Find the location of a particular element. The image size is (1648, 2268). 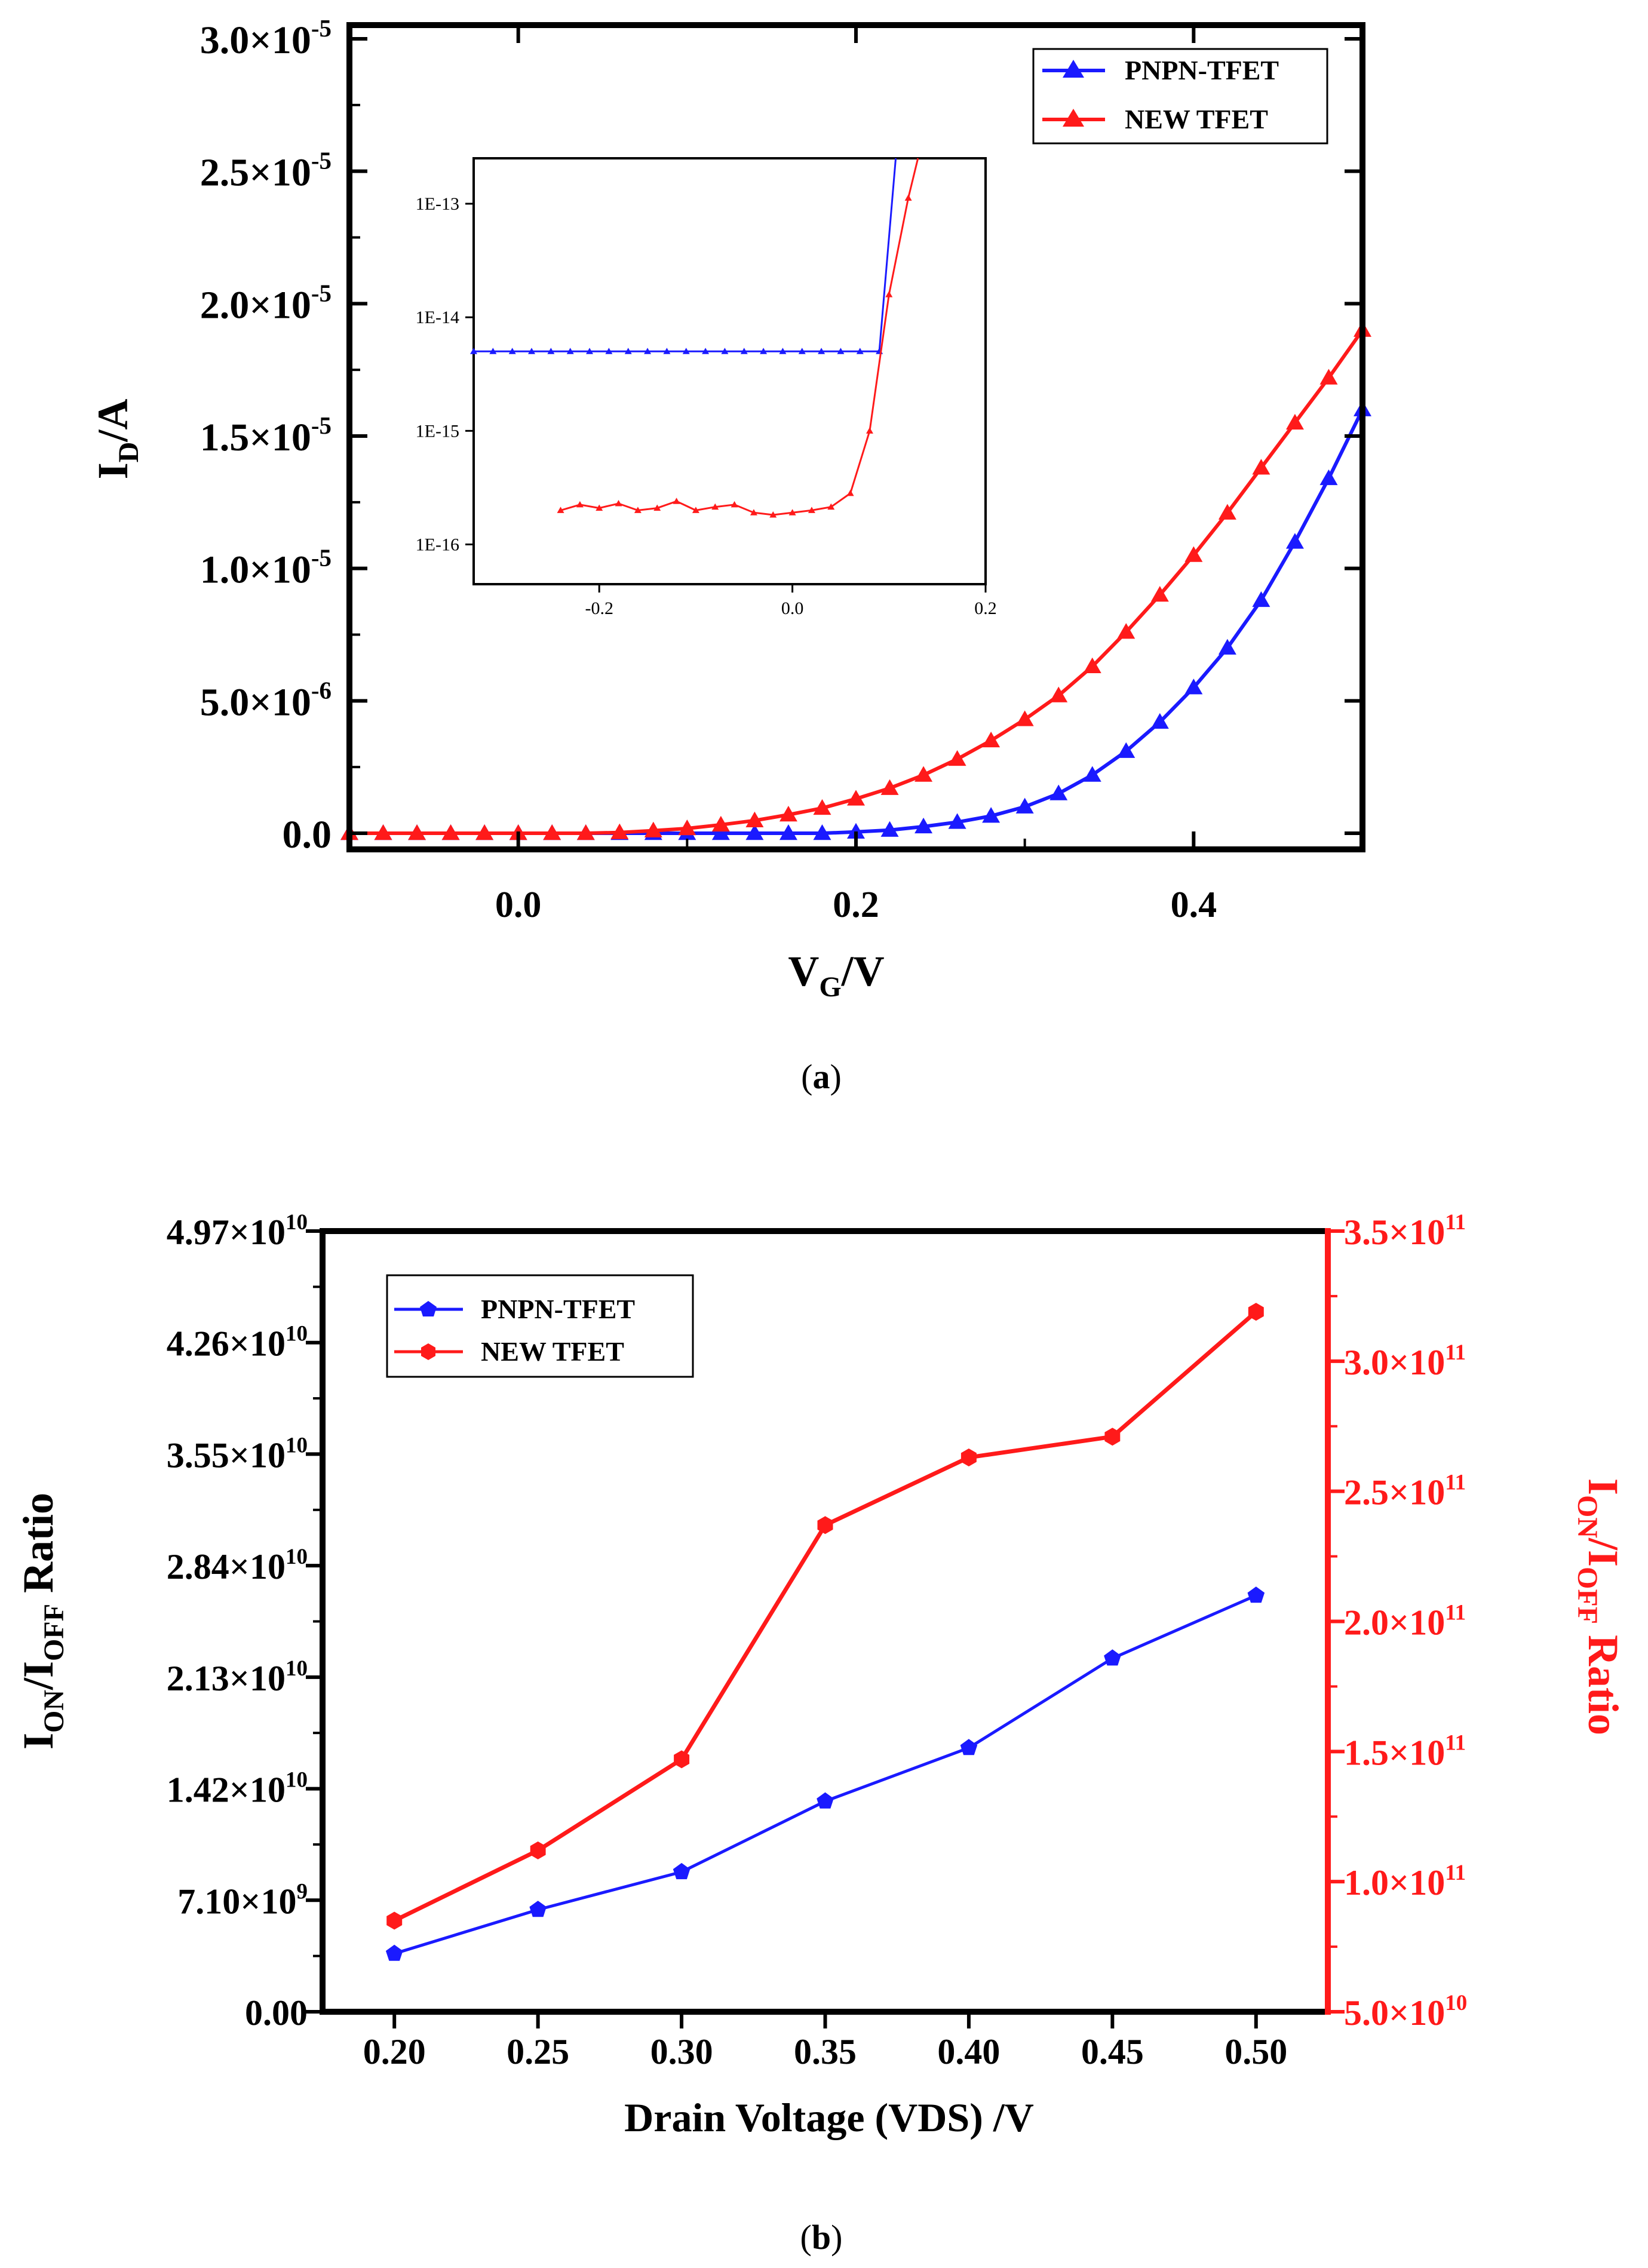

inset-x-tick-label: 0.2 is located at coordinates (985, 608).